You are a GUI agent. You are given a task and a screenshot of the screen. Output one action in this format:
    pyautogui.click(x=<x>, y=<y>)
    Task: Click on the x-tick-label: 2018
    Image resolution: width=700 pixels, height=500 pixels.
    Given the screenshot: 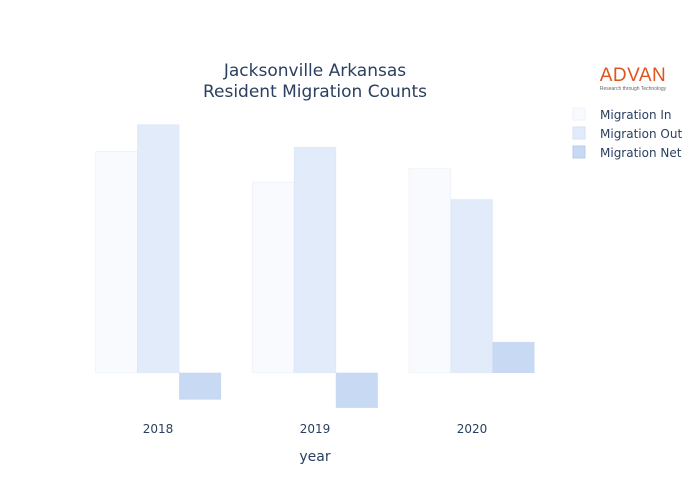 What is the action you would take?
    pyautogui.click(x=158, y=429)
    